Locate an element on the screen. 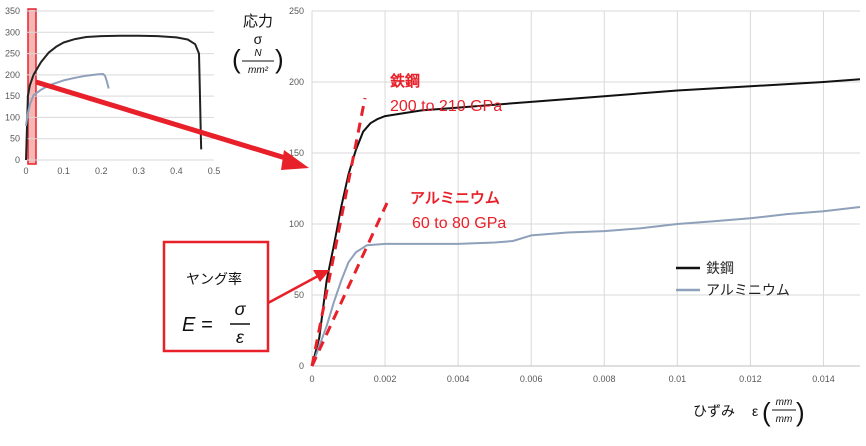  formula-numerator: σ is located at coordinates (241, 309).